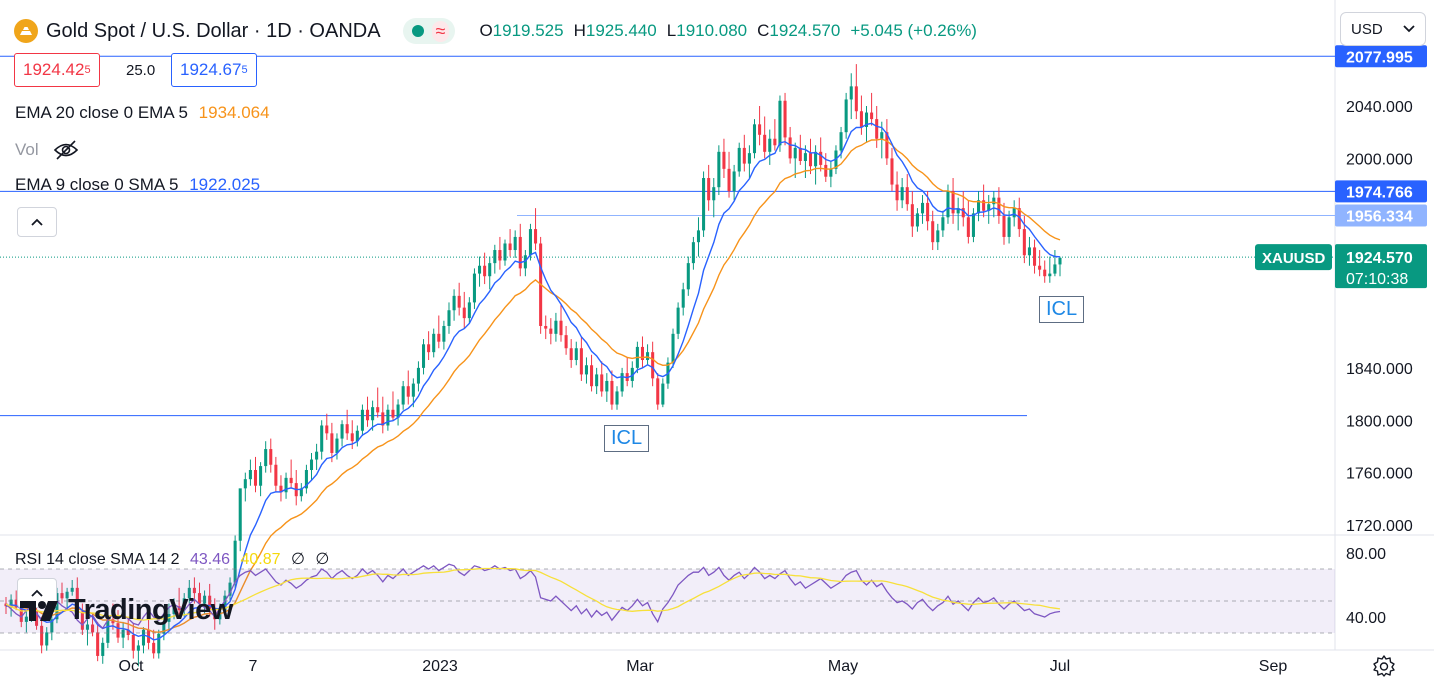 The height and width of the screenshot is (687, 1434). I want to click on volume-legend: Vol, so click(47, 150).